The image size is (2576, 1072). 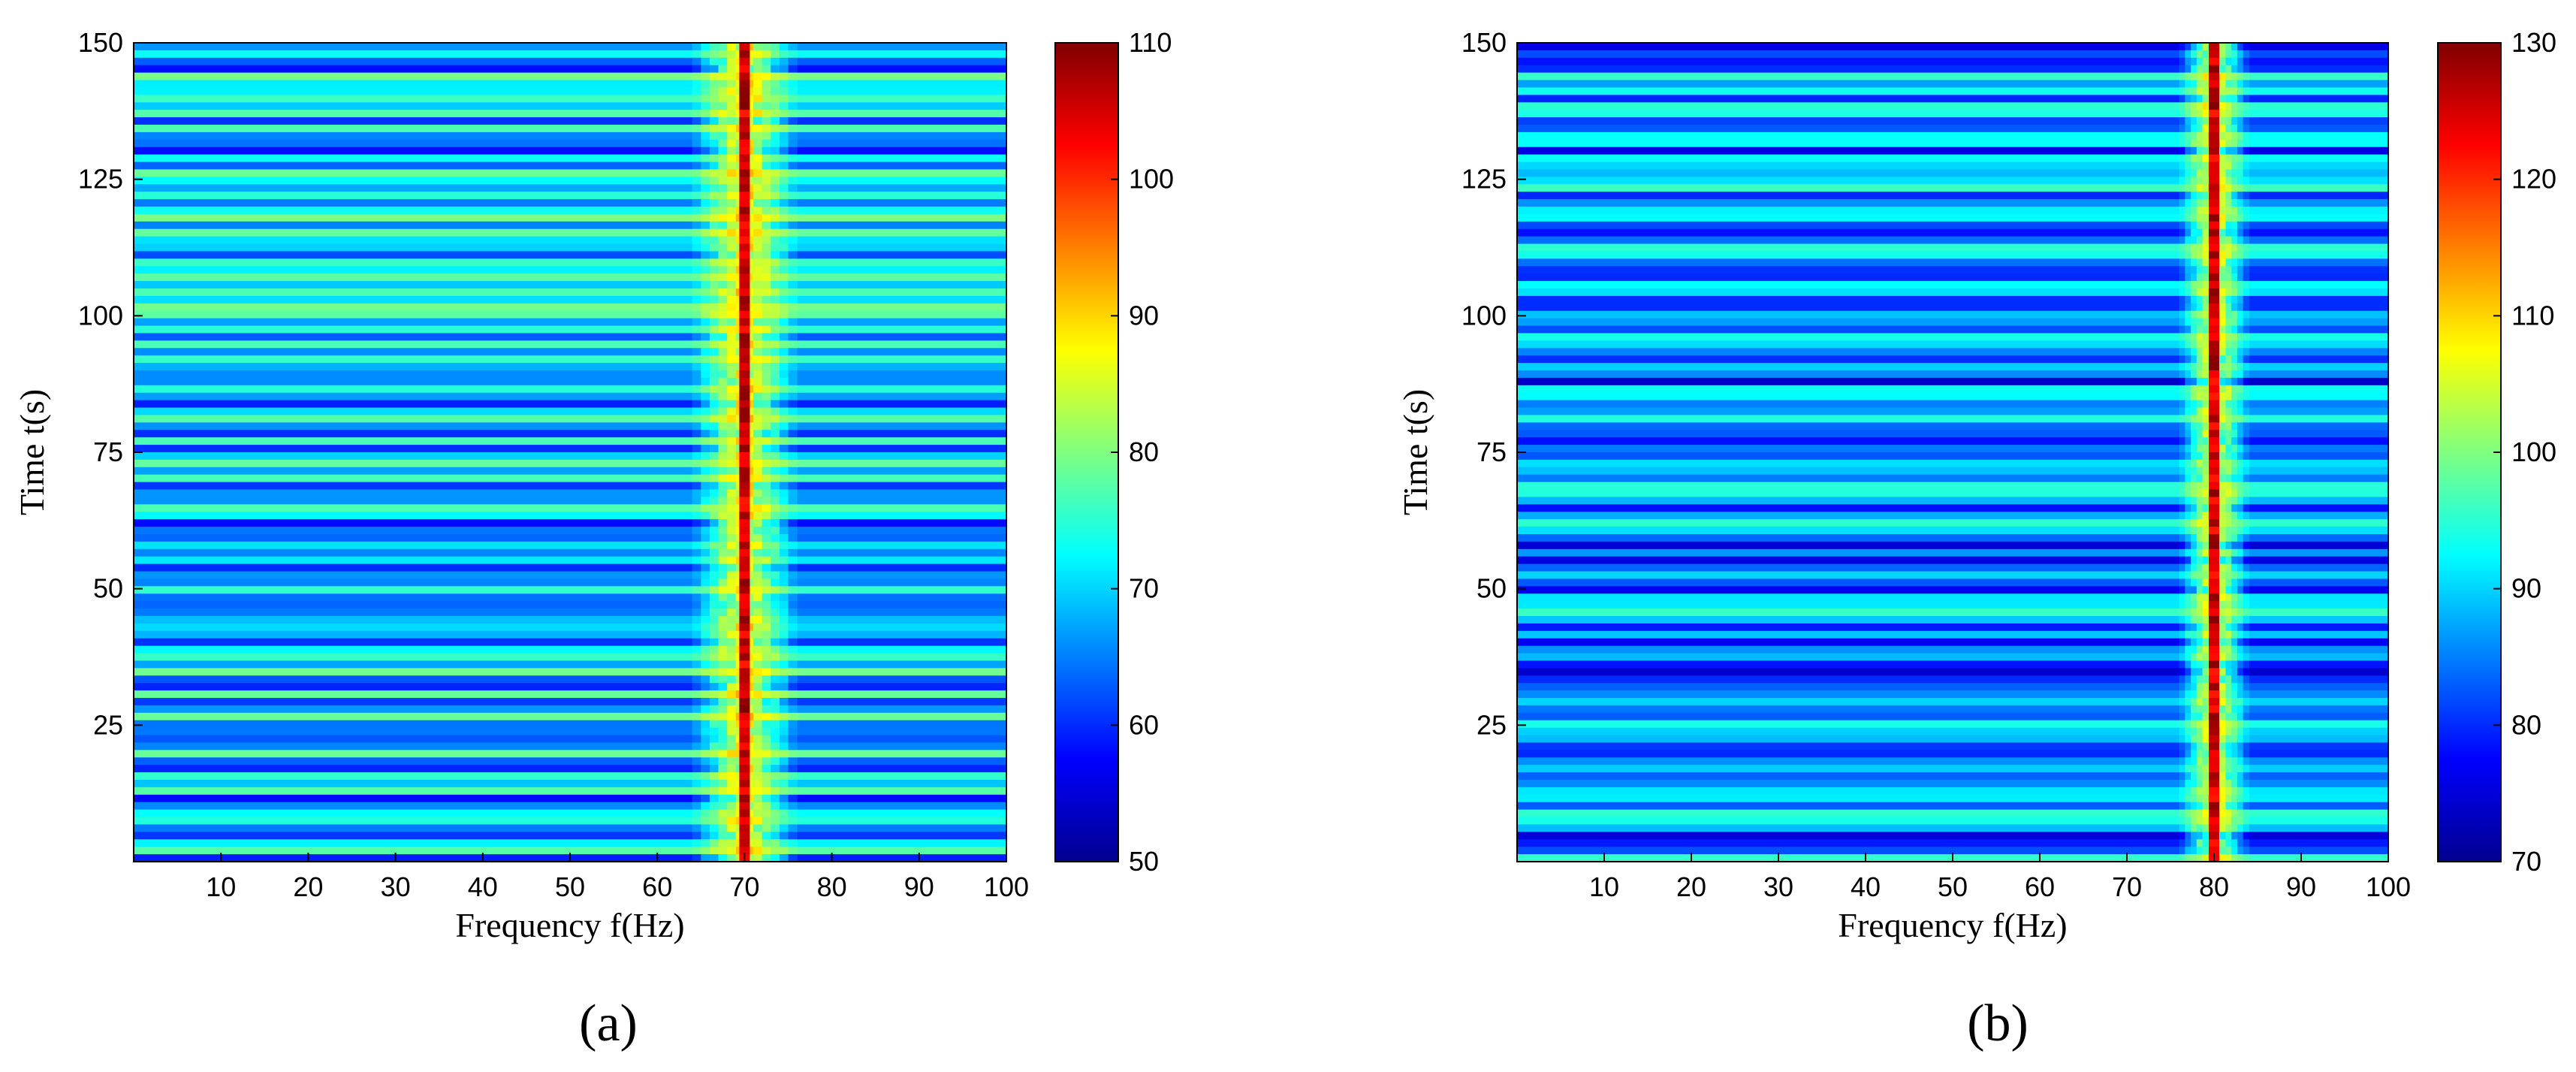 I want to click on y-tick-label: 125, so click(x=1484, y=180).